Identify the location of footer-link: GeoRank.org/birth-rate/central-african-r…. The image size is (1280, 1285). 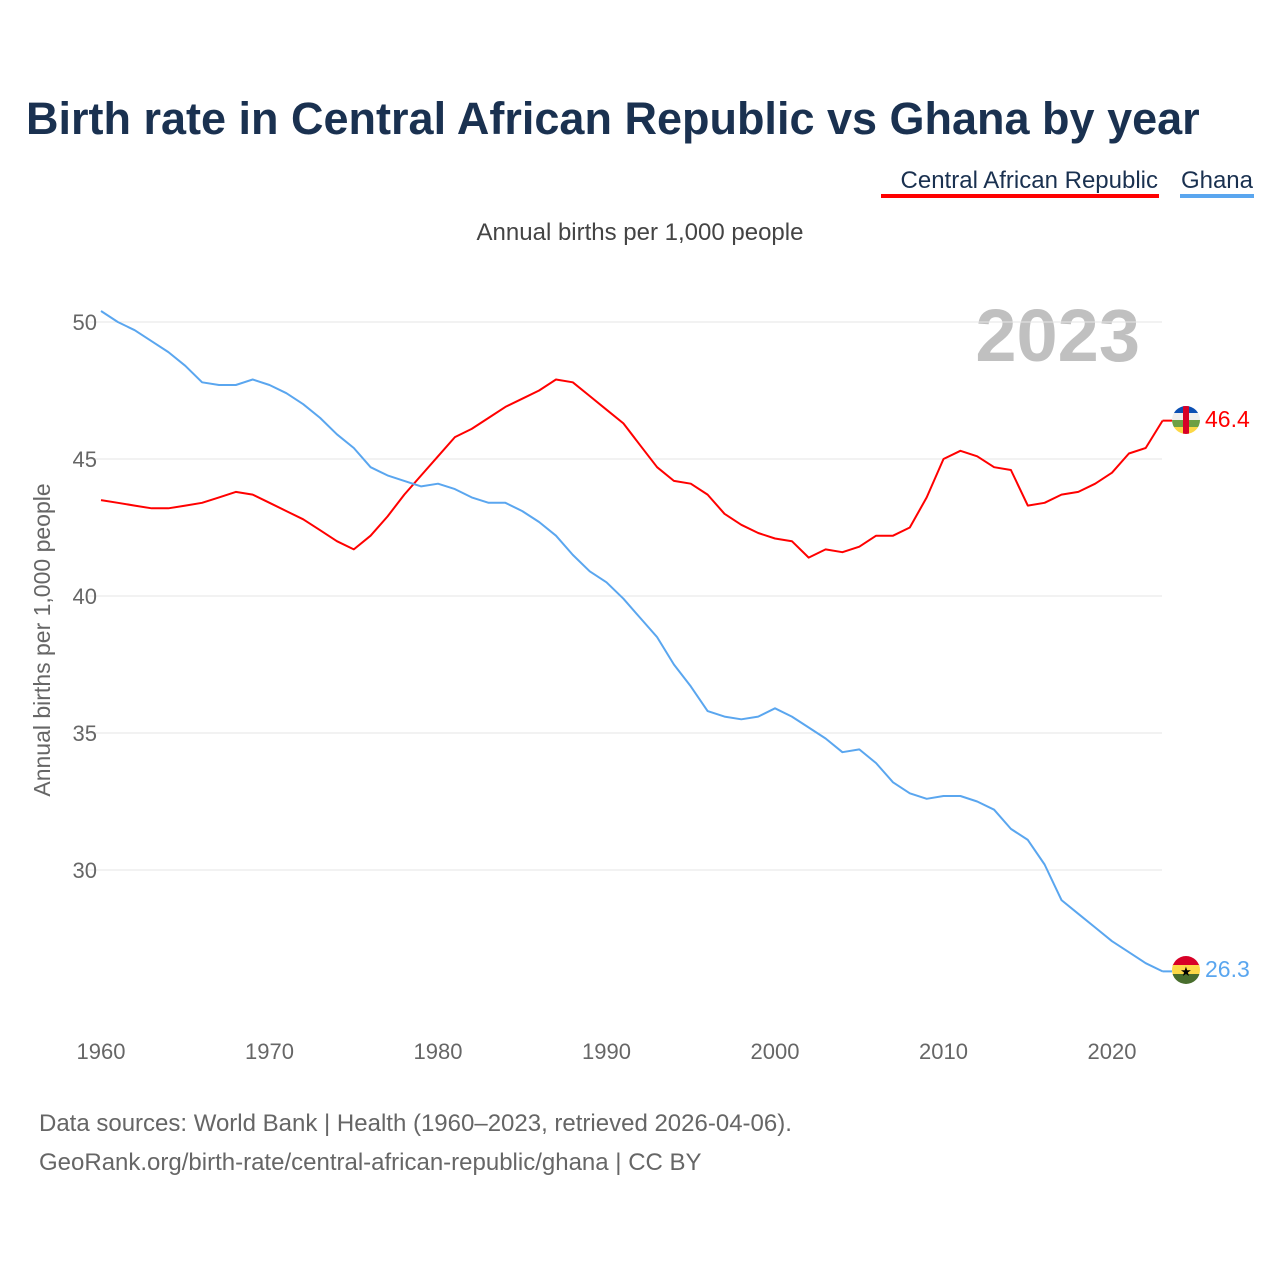
(370, 1162).